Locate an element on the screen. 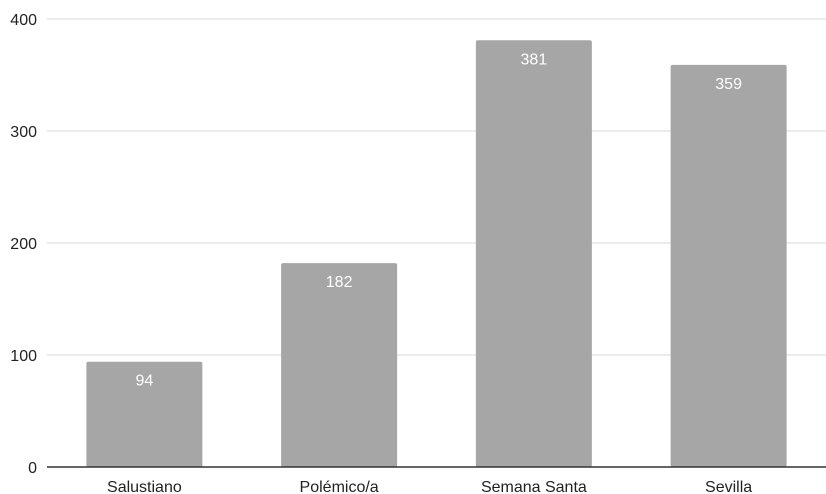 The height and width of the screenshot is (494, 826). y-tick-label: 200 is located at coordinates (23, 244).